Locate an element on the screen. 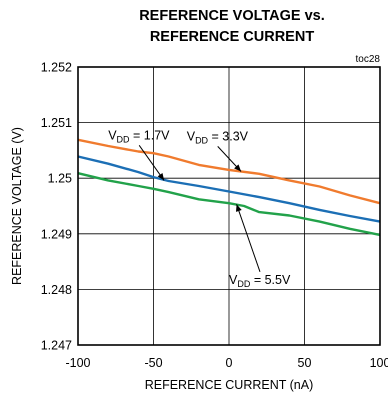 This screenshot has width=388, height=398. y-tick-label: 1.248 is located at coordinates (56, 290).